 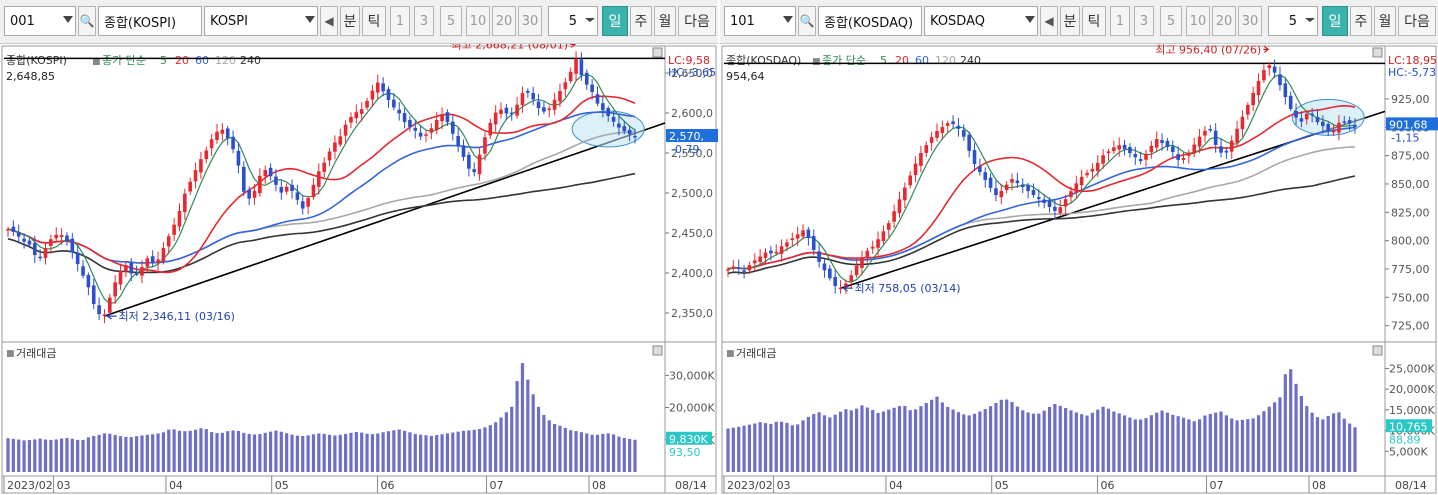 I want to click on kospi-prev-button: ◀, so click(x=329, y=21).